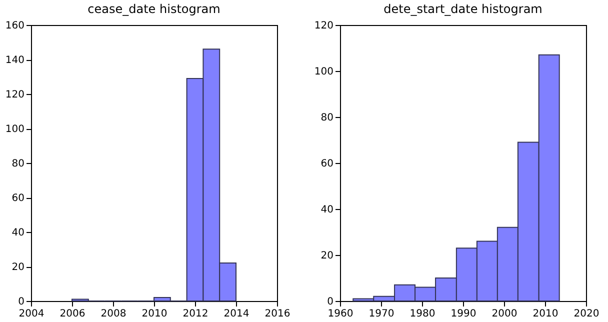 This screenshot has width=608, height=322. What do you see at coordinates (423, 314) in the screenshot?
I see `x-tick-label: 1980` at bounding box center [423, 314].